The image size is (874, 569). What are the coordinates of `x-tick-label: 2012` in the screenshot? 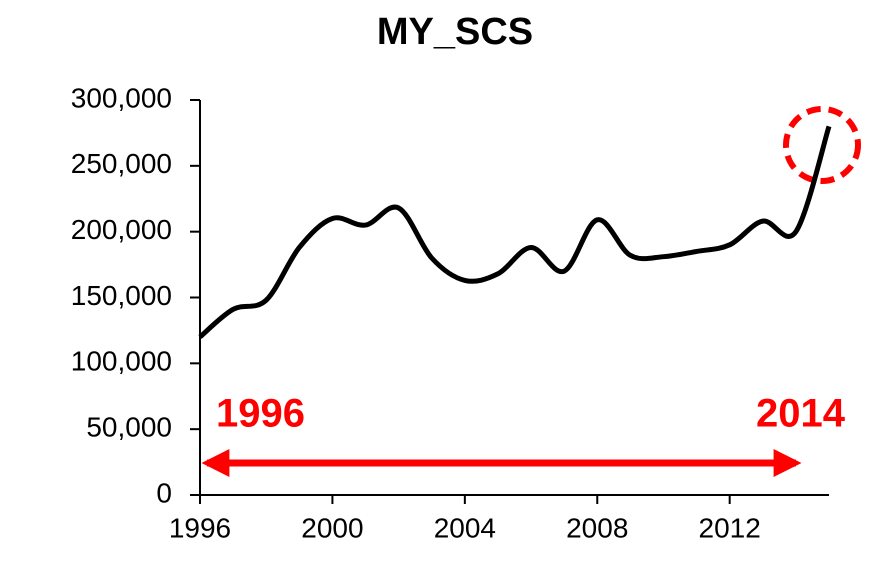 It's located at (730, 527).